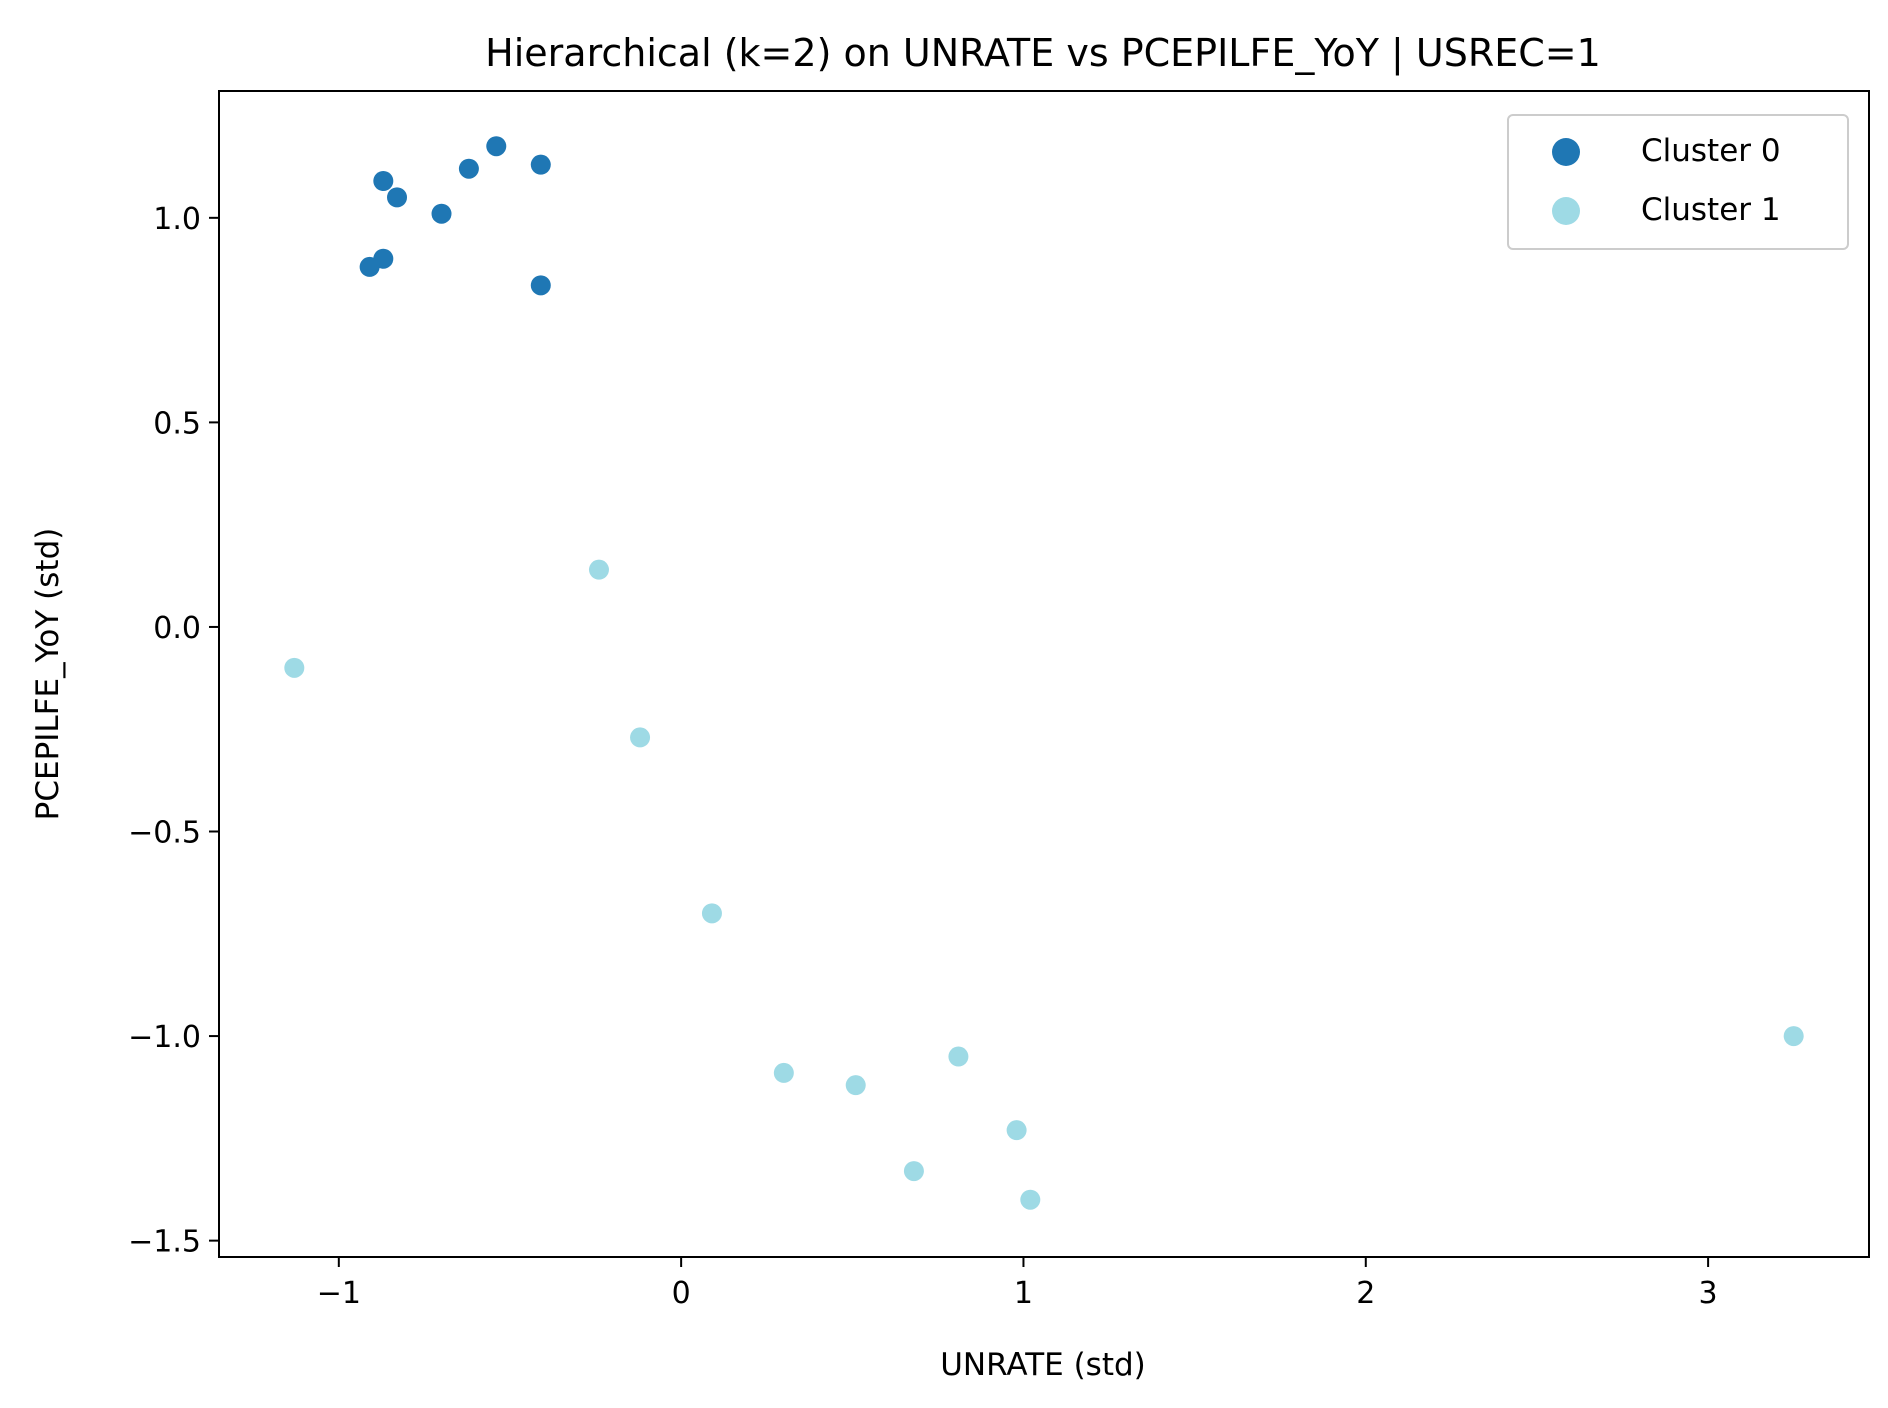 This screenshot has height=1408, width=1888. What do you see at coordinates (48, 674) in the screenshot?
I see `y-axis-label: PCEPILFE_YoY (std)` at bounding box center [48, 674].